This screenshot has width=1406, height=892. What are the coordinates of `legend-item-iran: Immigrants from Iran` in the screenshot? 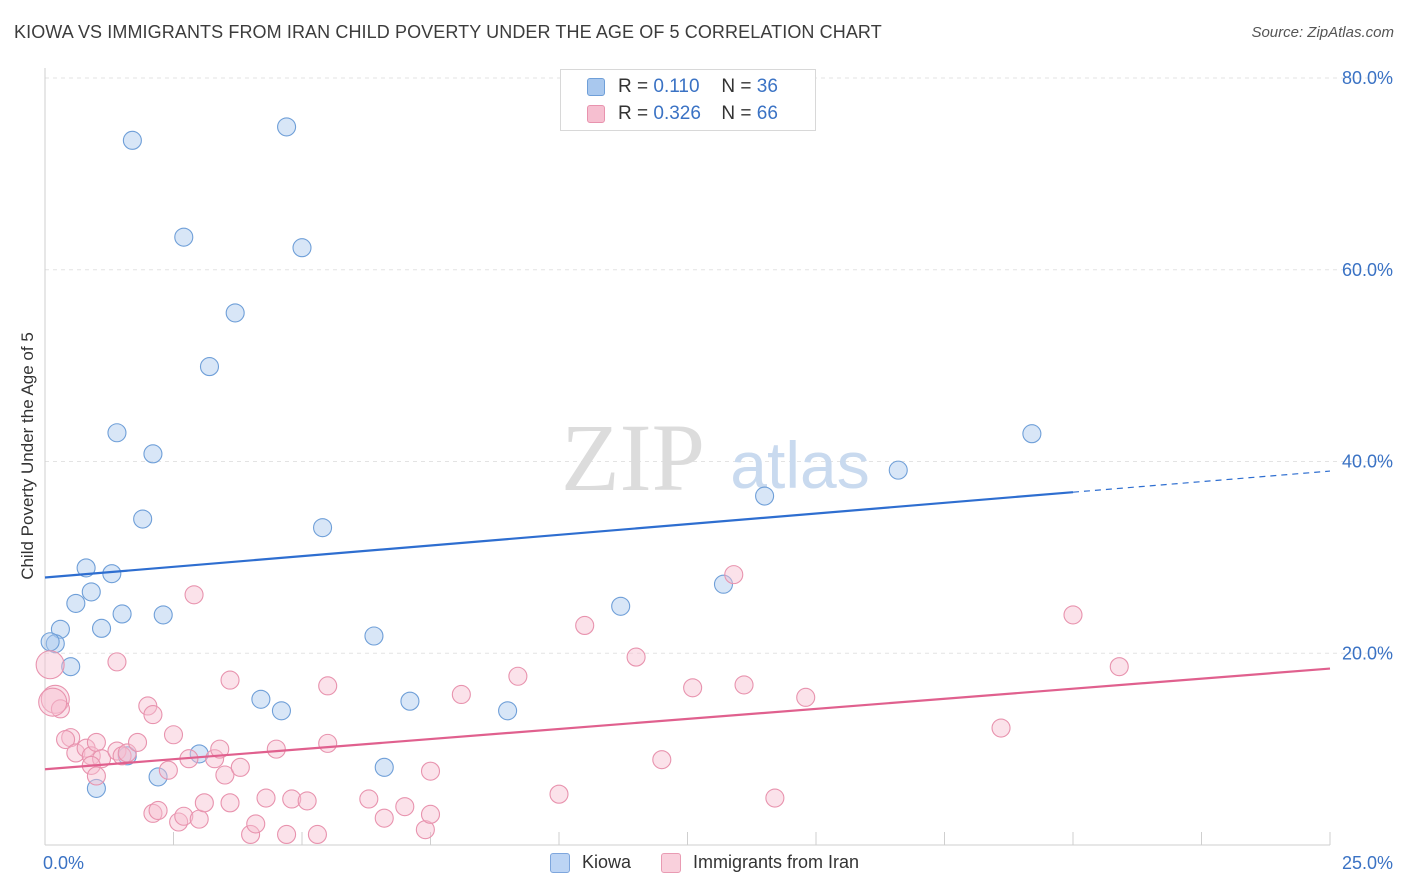 It's located at (760, 862).